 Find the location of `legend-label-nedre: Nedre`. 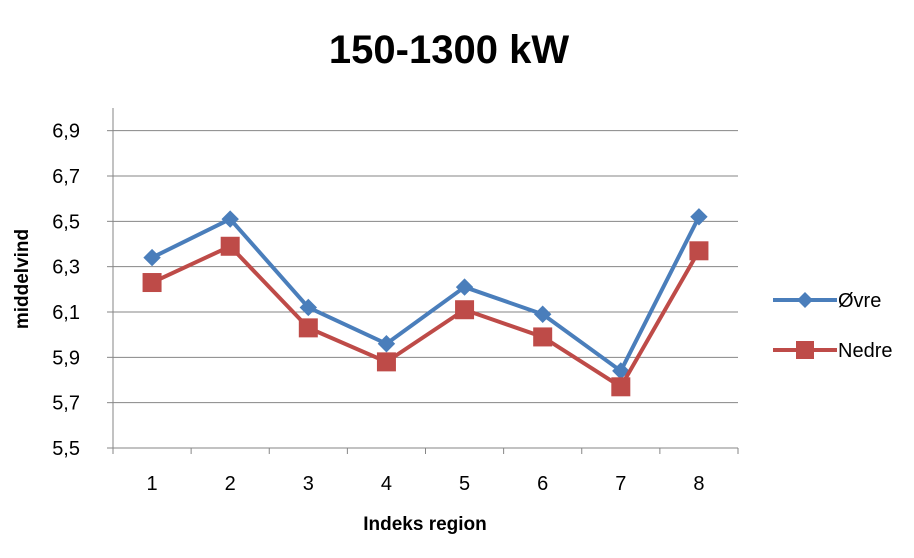

legend-label-nedre: Nedre is located at coordinates (865, 351).